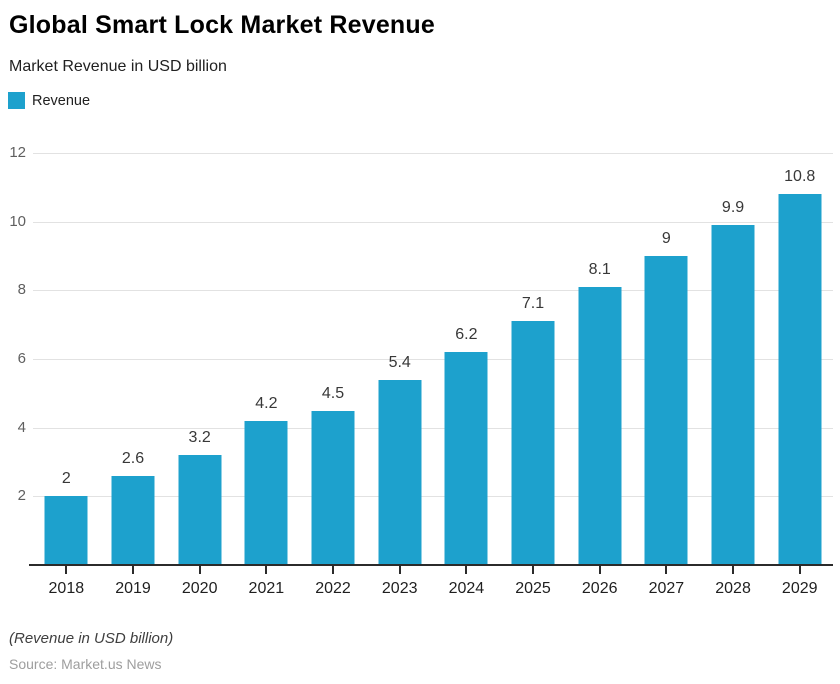  What do you see at coordinates (85, 664) in the screenshot?
I see `source-note: Source: Market.us News` at bounding box center [85, 664].